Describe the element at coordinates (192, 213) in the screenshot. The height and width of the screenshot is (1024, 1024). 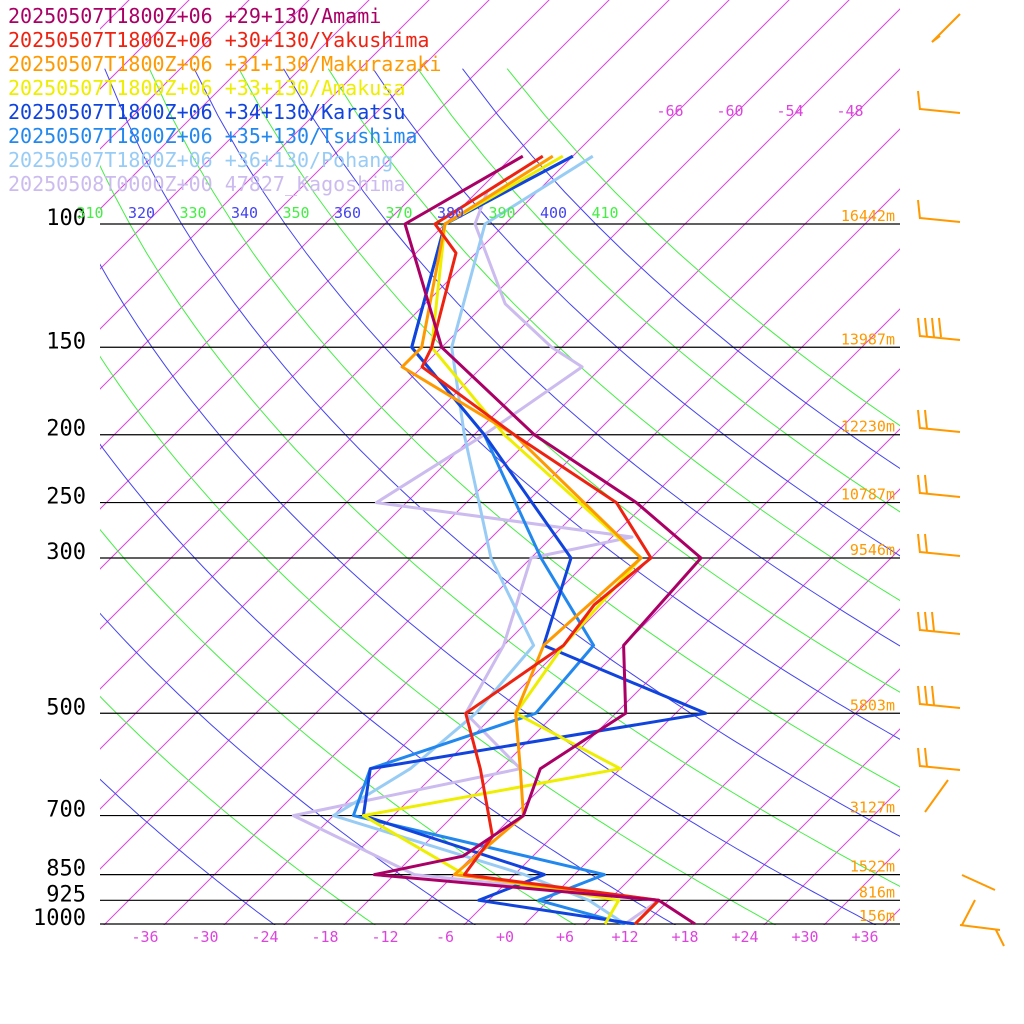
I see `theta-label: 330` at that location.